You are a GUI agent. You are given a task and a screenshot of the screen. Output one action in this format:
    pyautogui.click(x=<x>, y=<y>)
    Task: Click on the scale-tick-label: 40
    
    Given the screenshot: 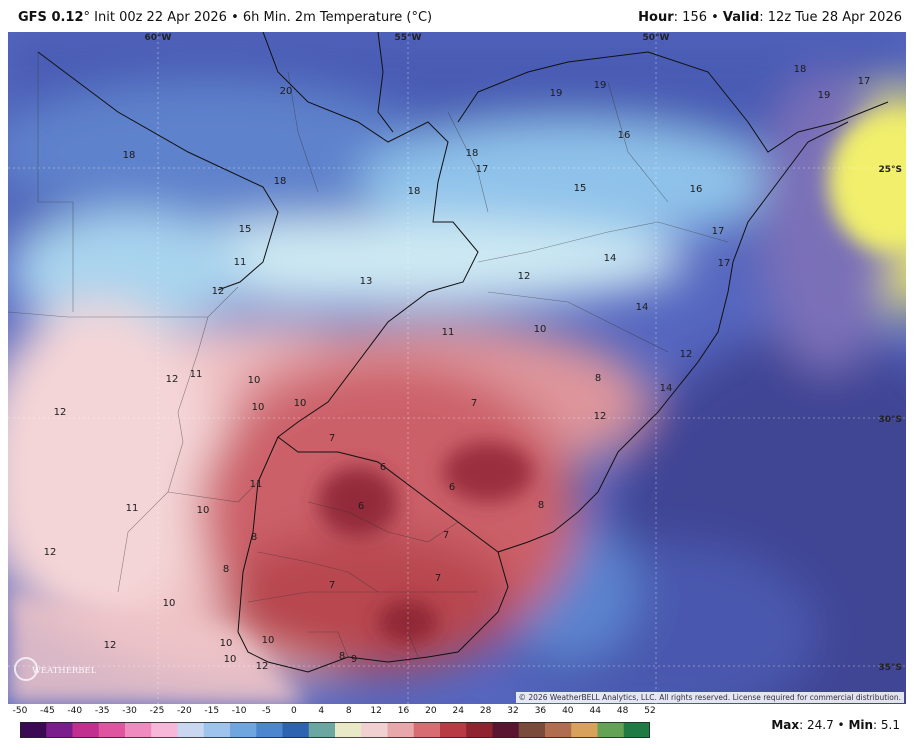 What is the action you would take?
    pyautogui.click(x=568, y=711)
    